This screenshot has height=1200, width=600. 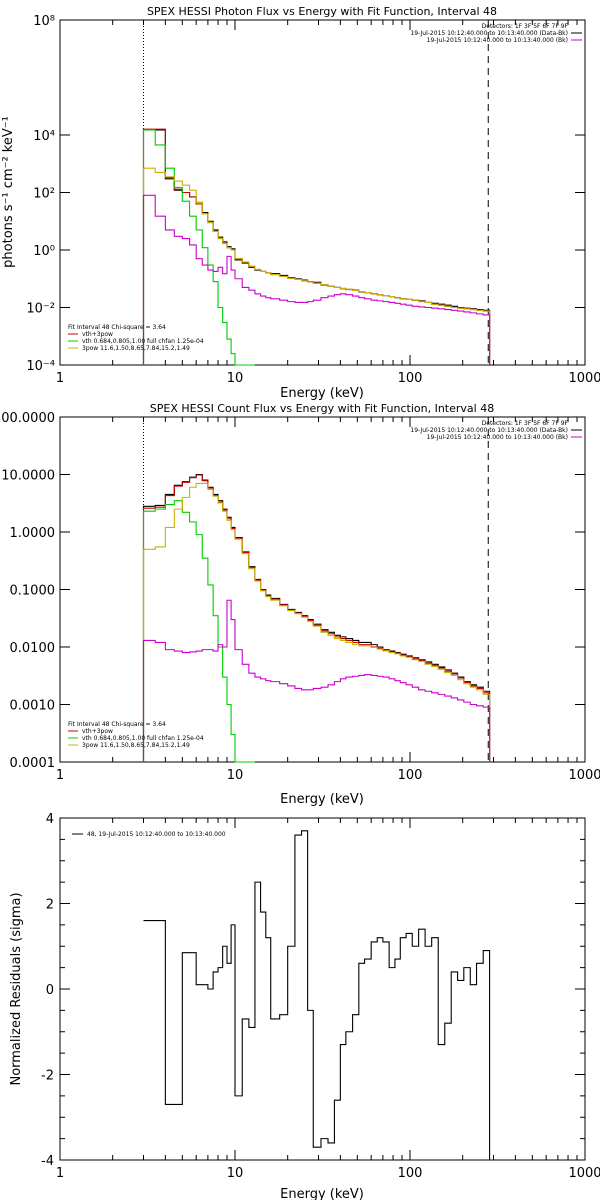 I want to click on y-tick-label: 100.0000, so click(x=27, y=418).